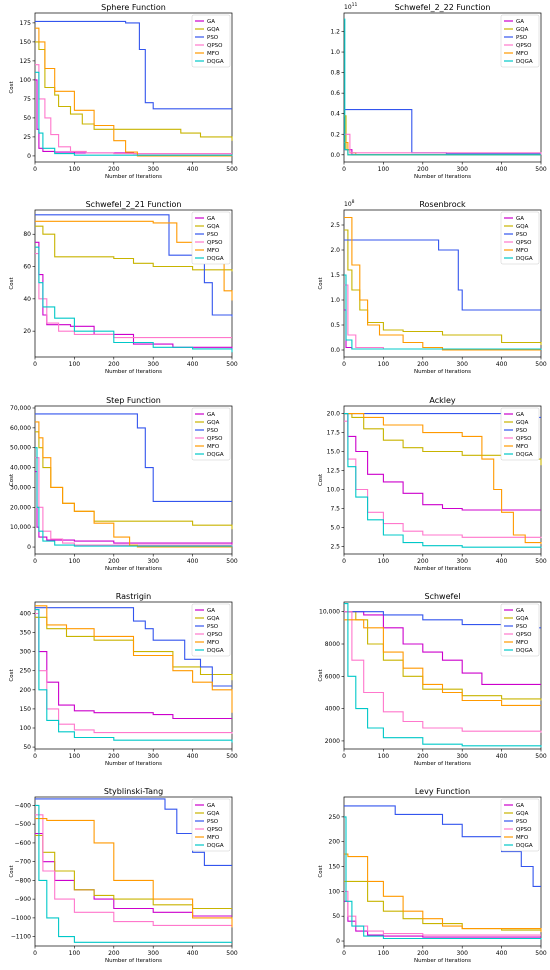 This screenshot has height=970, width=550. I want to click on y-tick-label: −700, so click(23, 862).